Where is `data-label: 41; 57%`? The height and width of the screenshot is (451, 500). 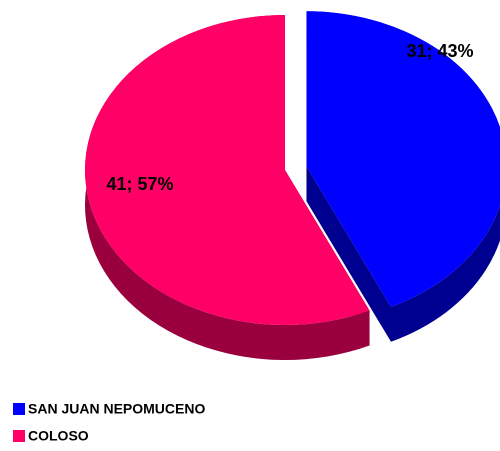 data-label: 41; 57% is located at coordinates (139, 184).